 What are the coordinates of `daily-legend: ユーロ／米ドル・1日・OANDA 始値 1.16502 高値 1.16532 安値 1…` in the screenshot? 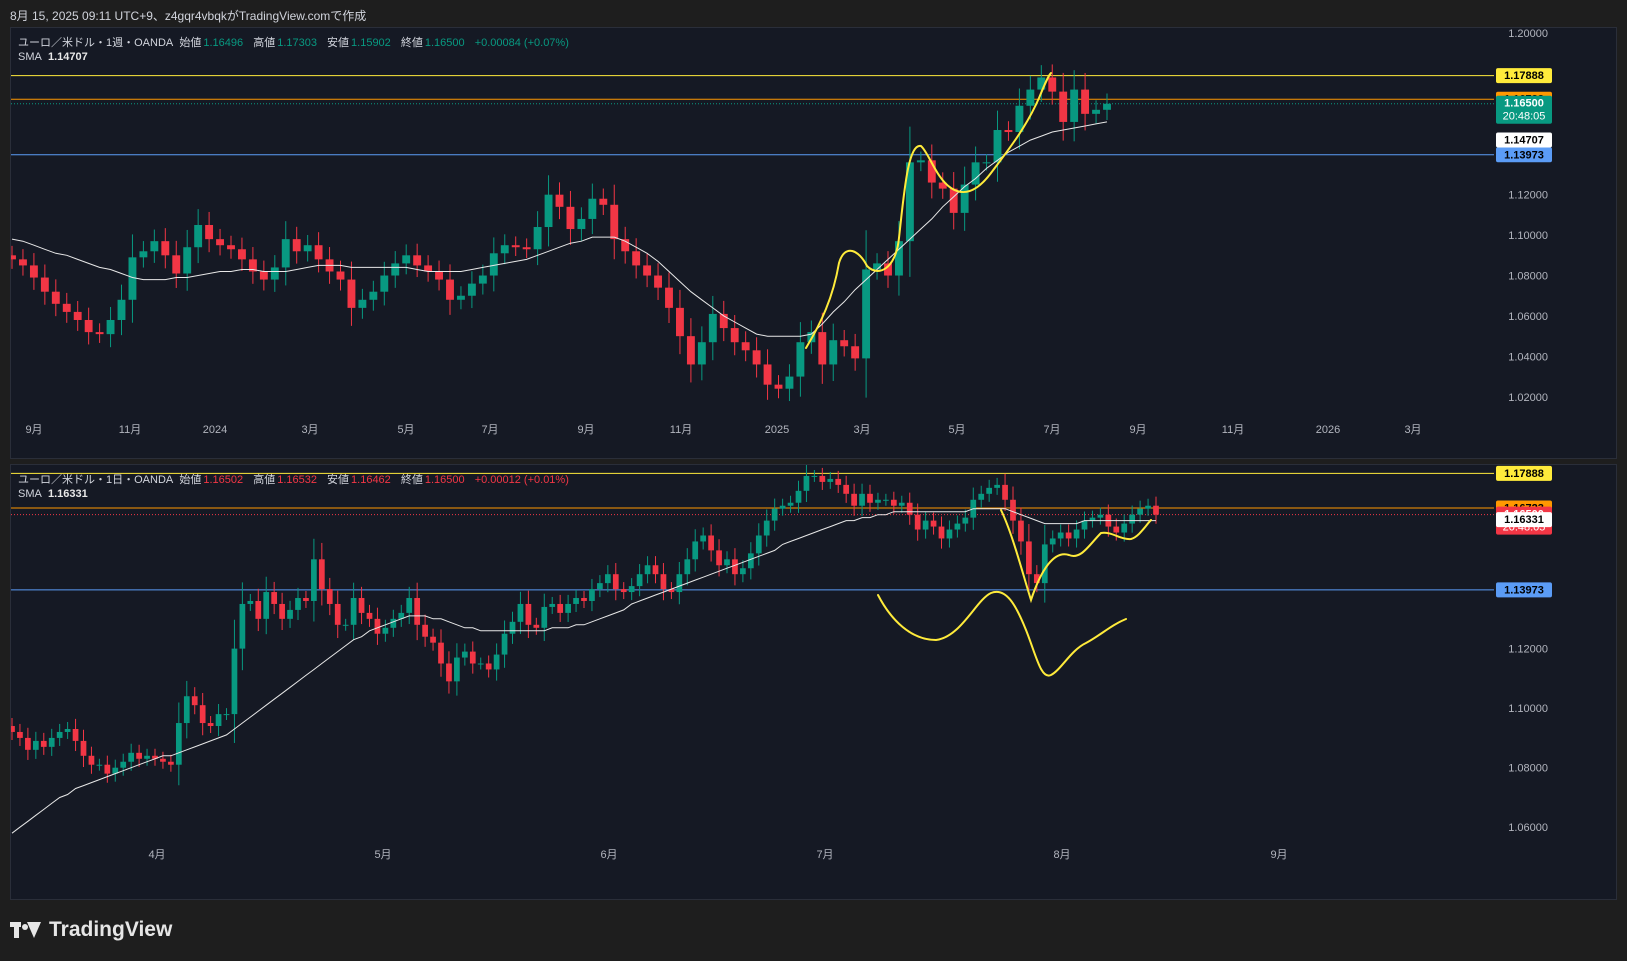 It's located at (293, 480).